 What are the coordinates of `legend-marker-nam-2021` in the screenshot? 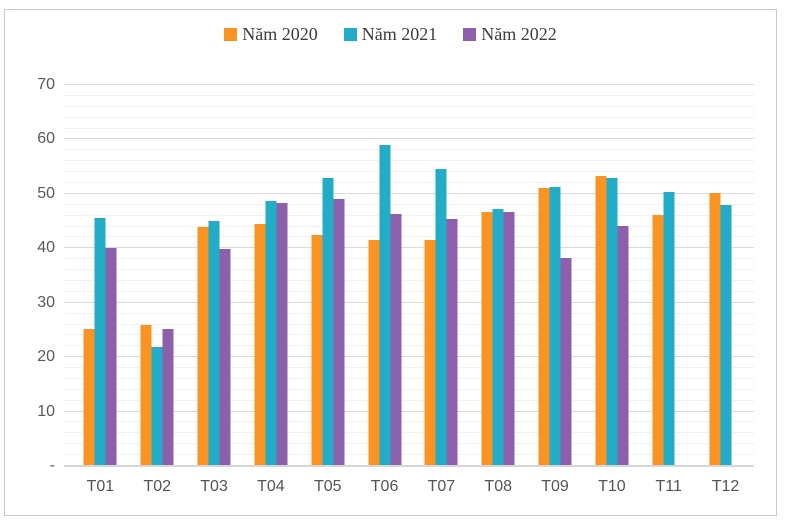 It's located at (350, 34).